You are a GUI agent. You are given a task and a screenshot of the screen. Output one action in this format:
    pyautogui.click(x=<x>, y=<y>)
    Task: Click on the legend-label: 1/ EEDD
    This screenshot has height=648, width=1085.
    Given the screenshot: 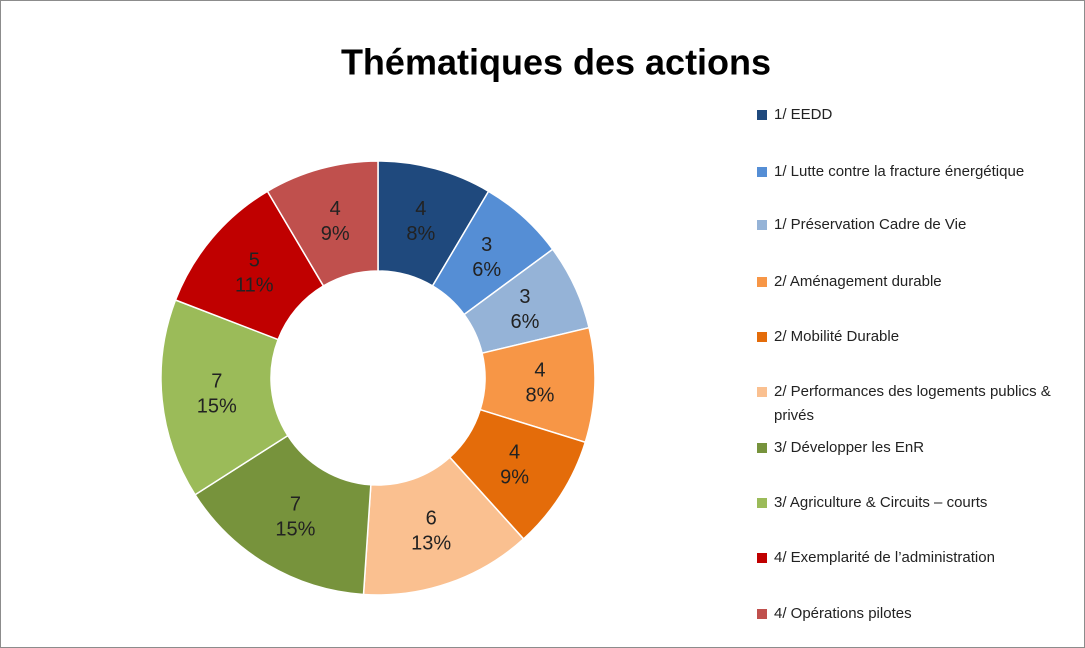 What is the action you would take?
    pyautogui.click(x=803, y=114)
    